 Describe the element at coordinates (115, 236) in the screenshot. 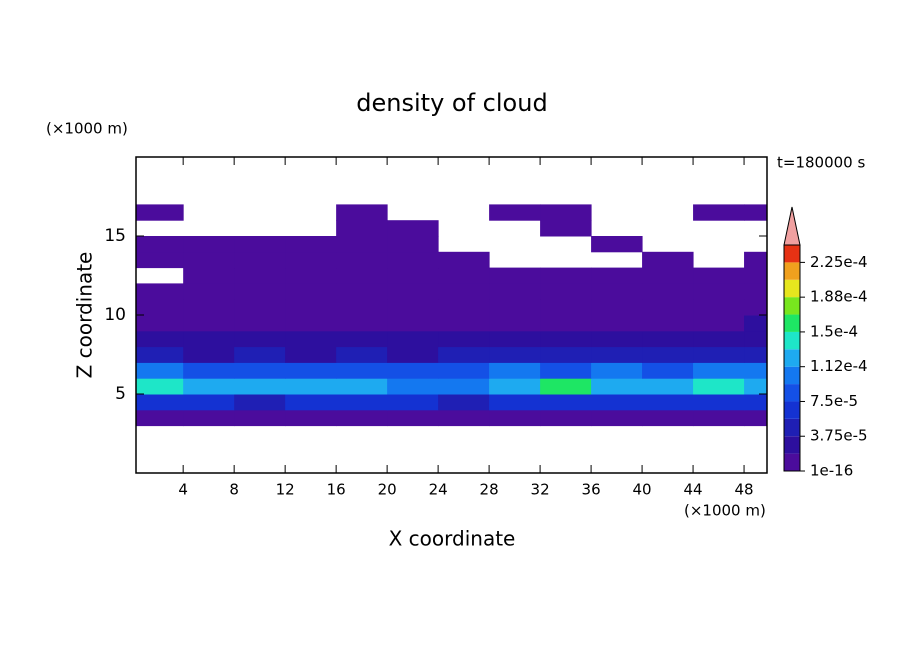

I see `y-tick-label: 15` at that location.